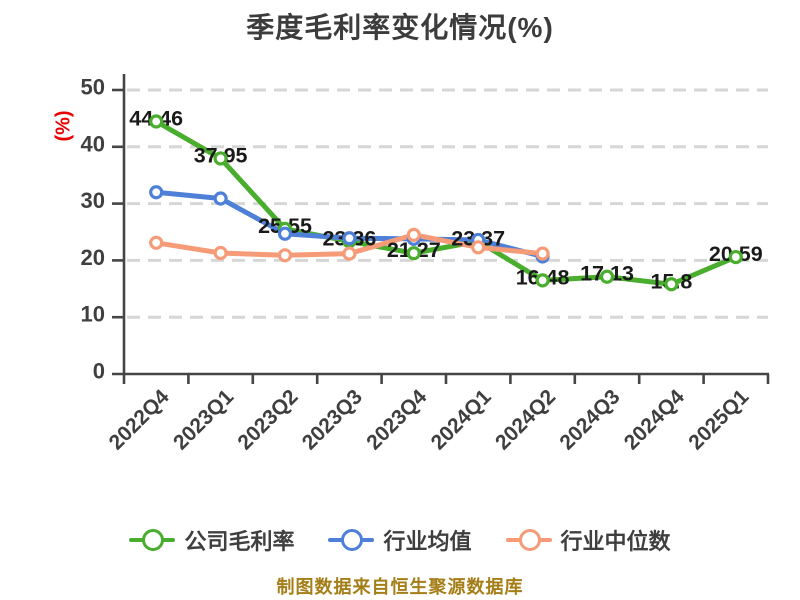 The image size is (800, 600). Describe the element at coordinates (427, 541) in the screenshot. I see `legend-label-industry-average: 行业均值` at that location.